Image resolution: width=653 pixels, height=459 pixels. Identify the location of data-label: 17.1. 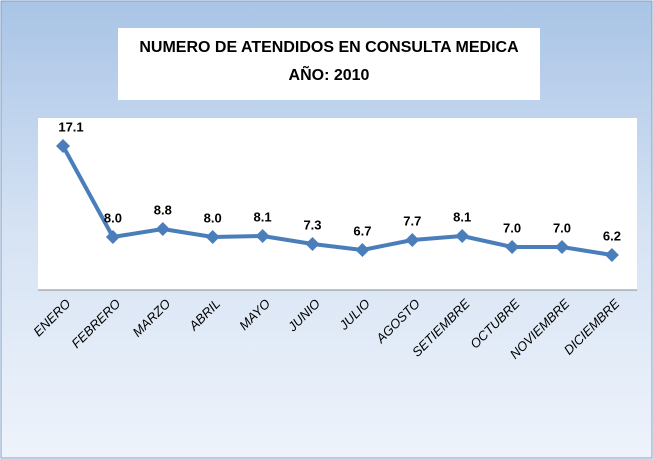
(70, 126).